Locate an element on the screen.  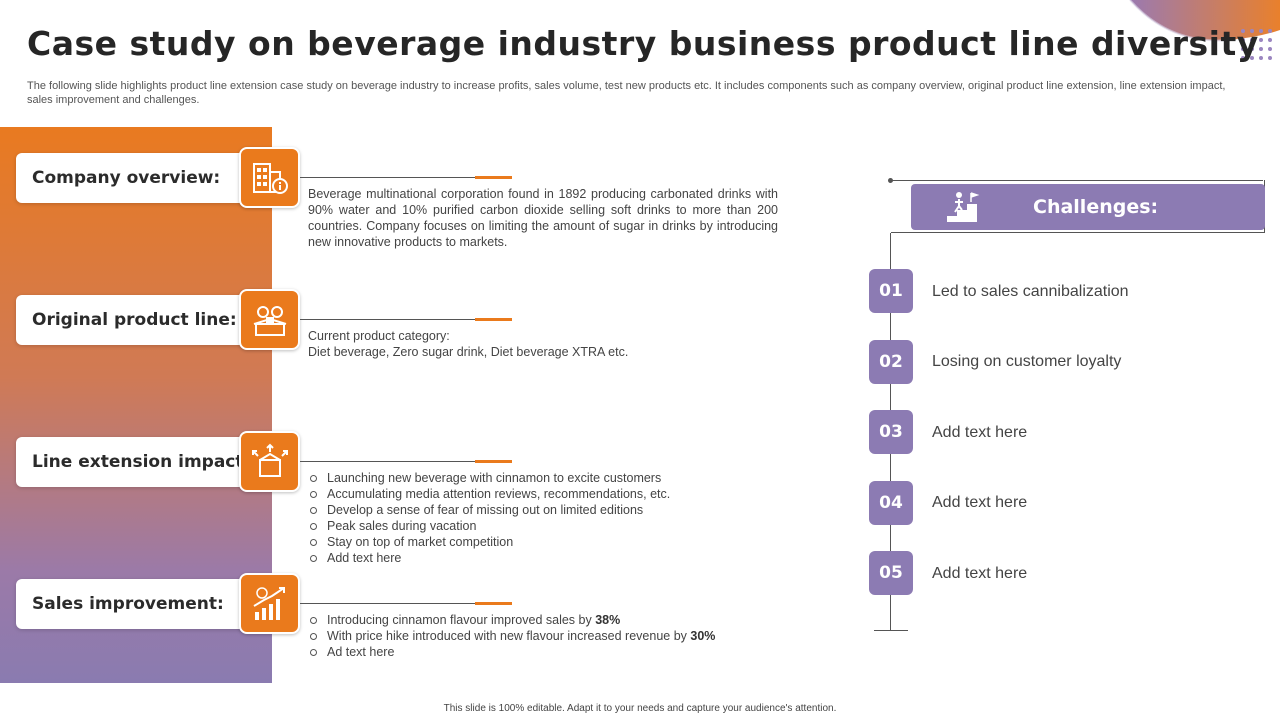
building-info-icon is located at coordinates (269, 177).